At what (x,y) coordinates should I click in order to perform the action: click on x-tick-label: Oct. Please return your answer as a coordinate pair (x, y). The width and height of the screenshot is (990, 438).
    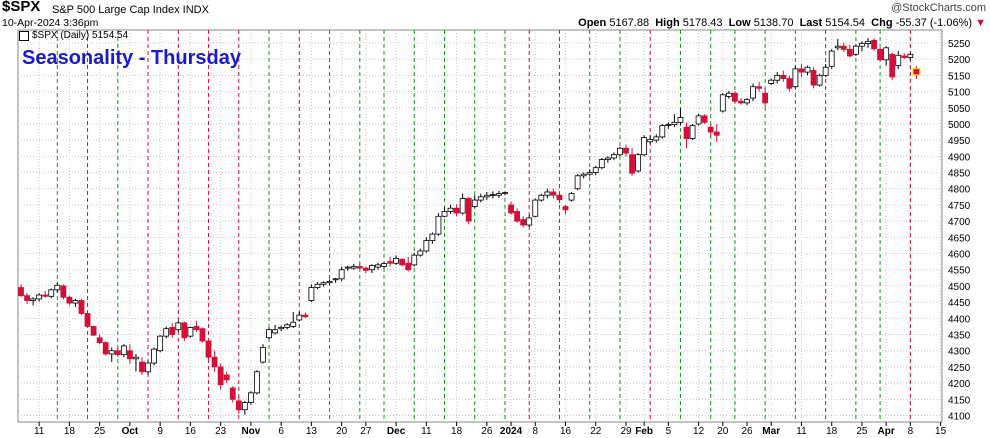
    Looking at the image, I should click on (130, 431).